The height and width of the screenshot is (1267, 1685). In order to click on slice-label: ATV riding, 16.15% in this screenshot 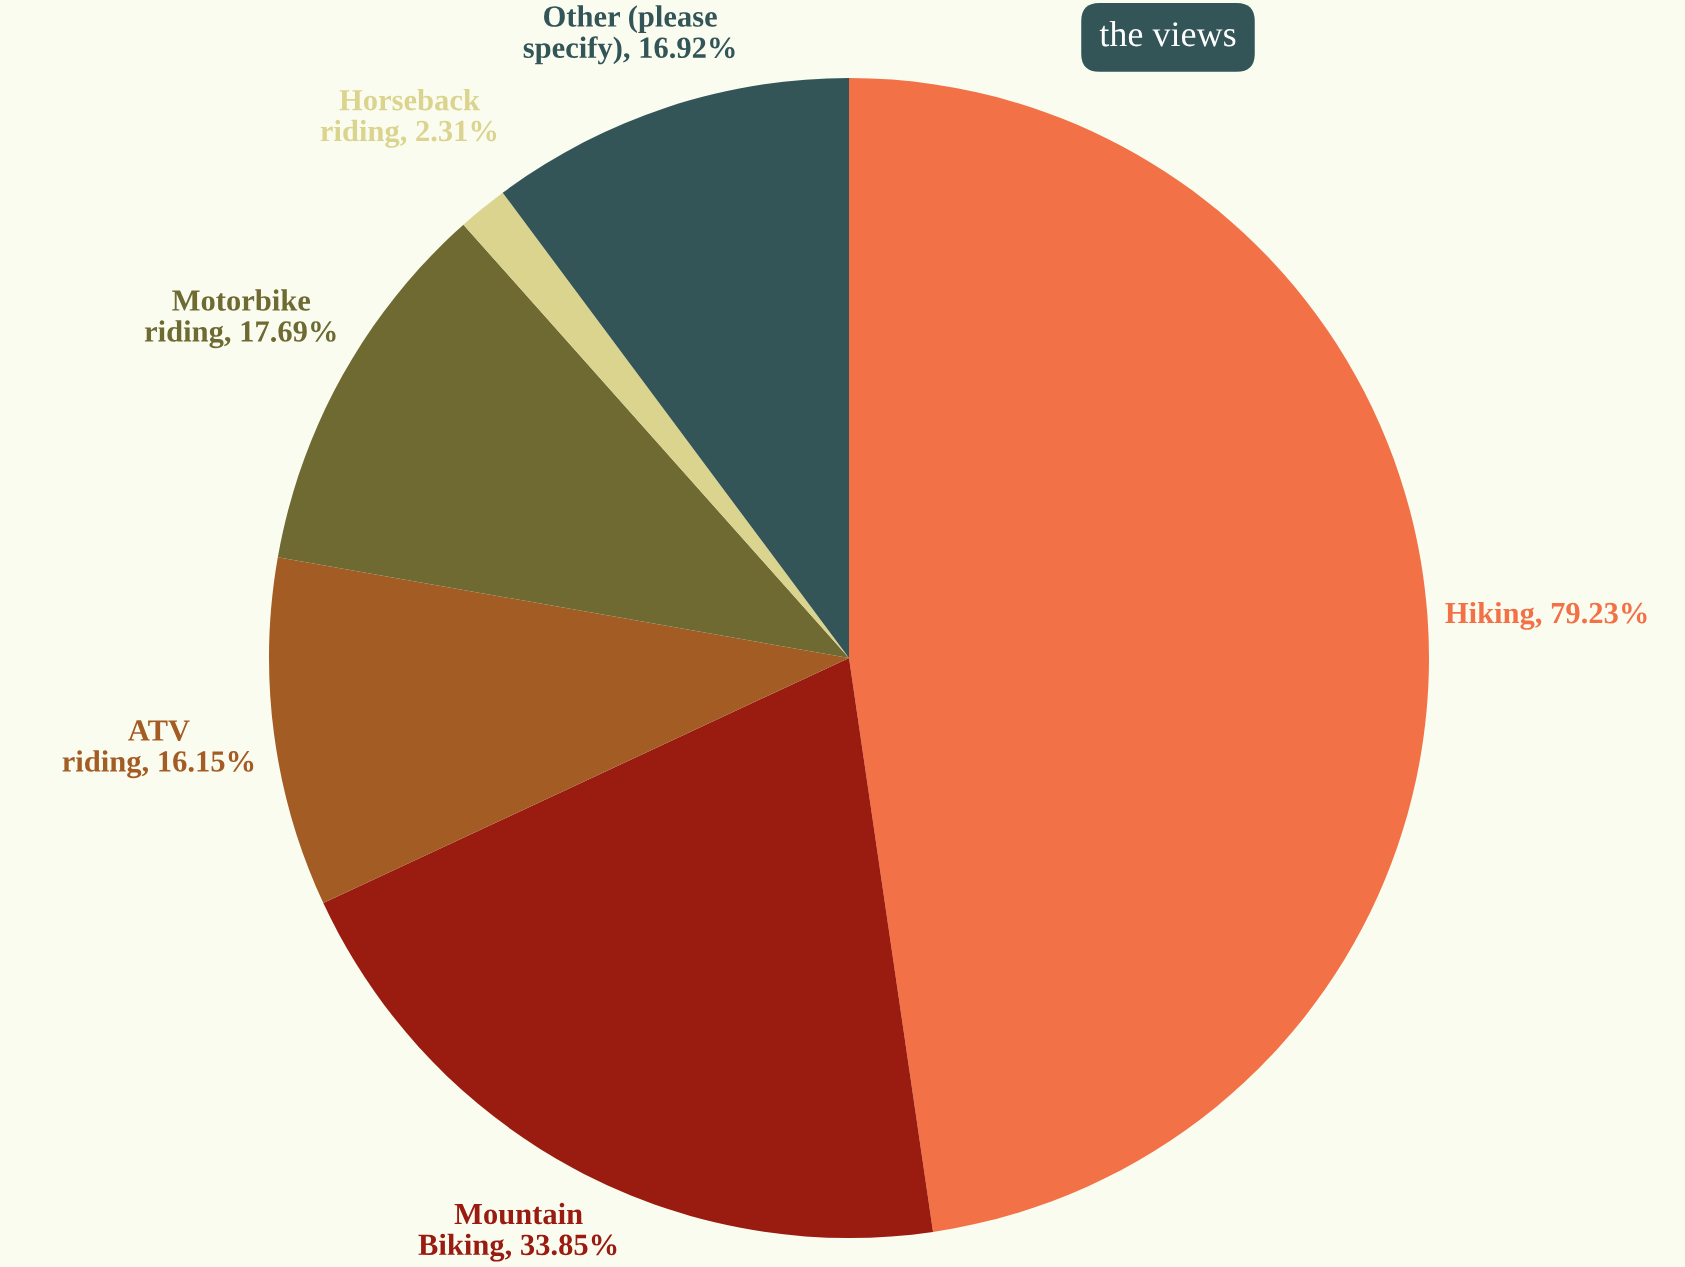, I will do `click(158, 749)`.